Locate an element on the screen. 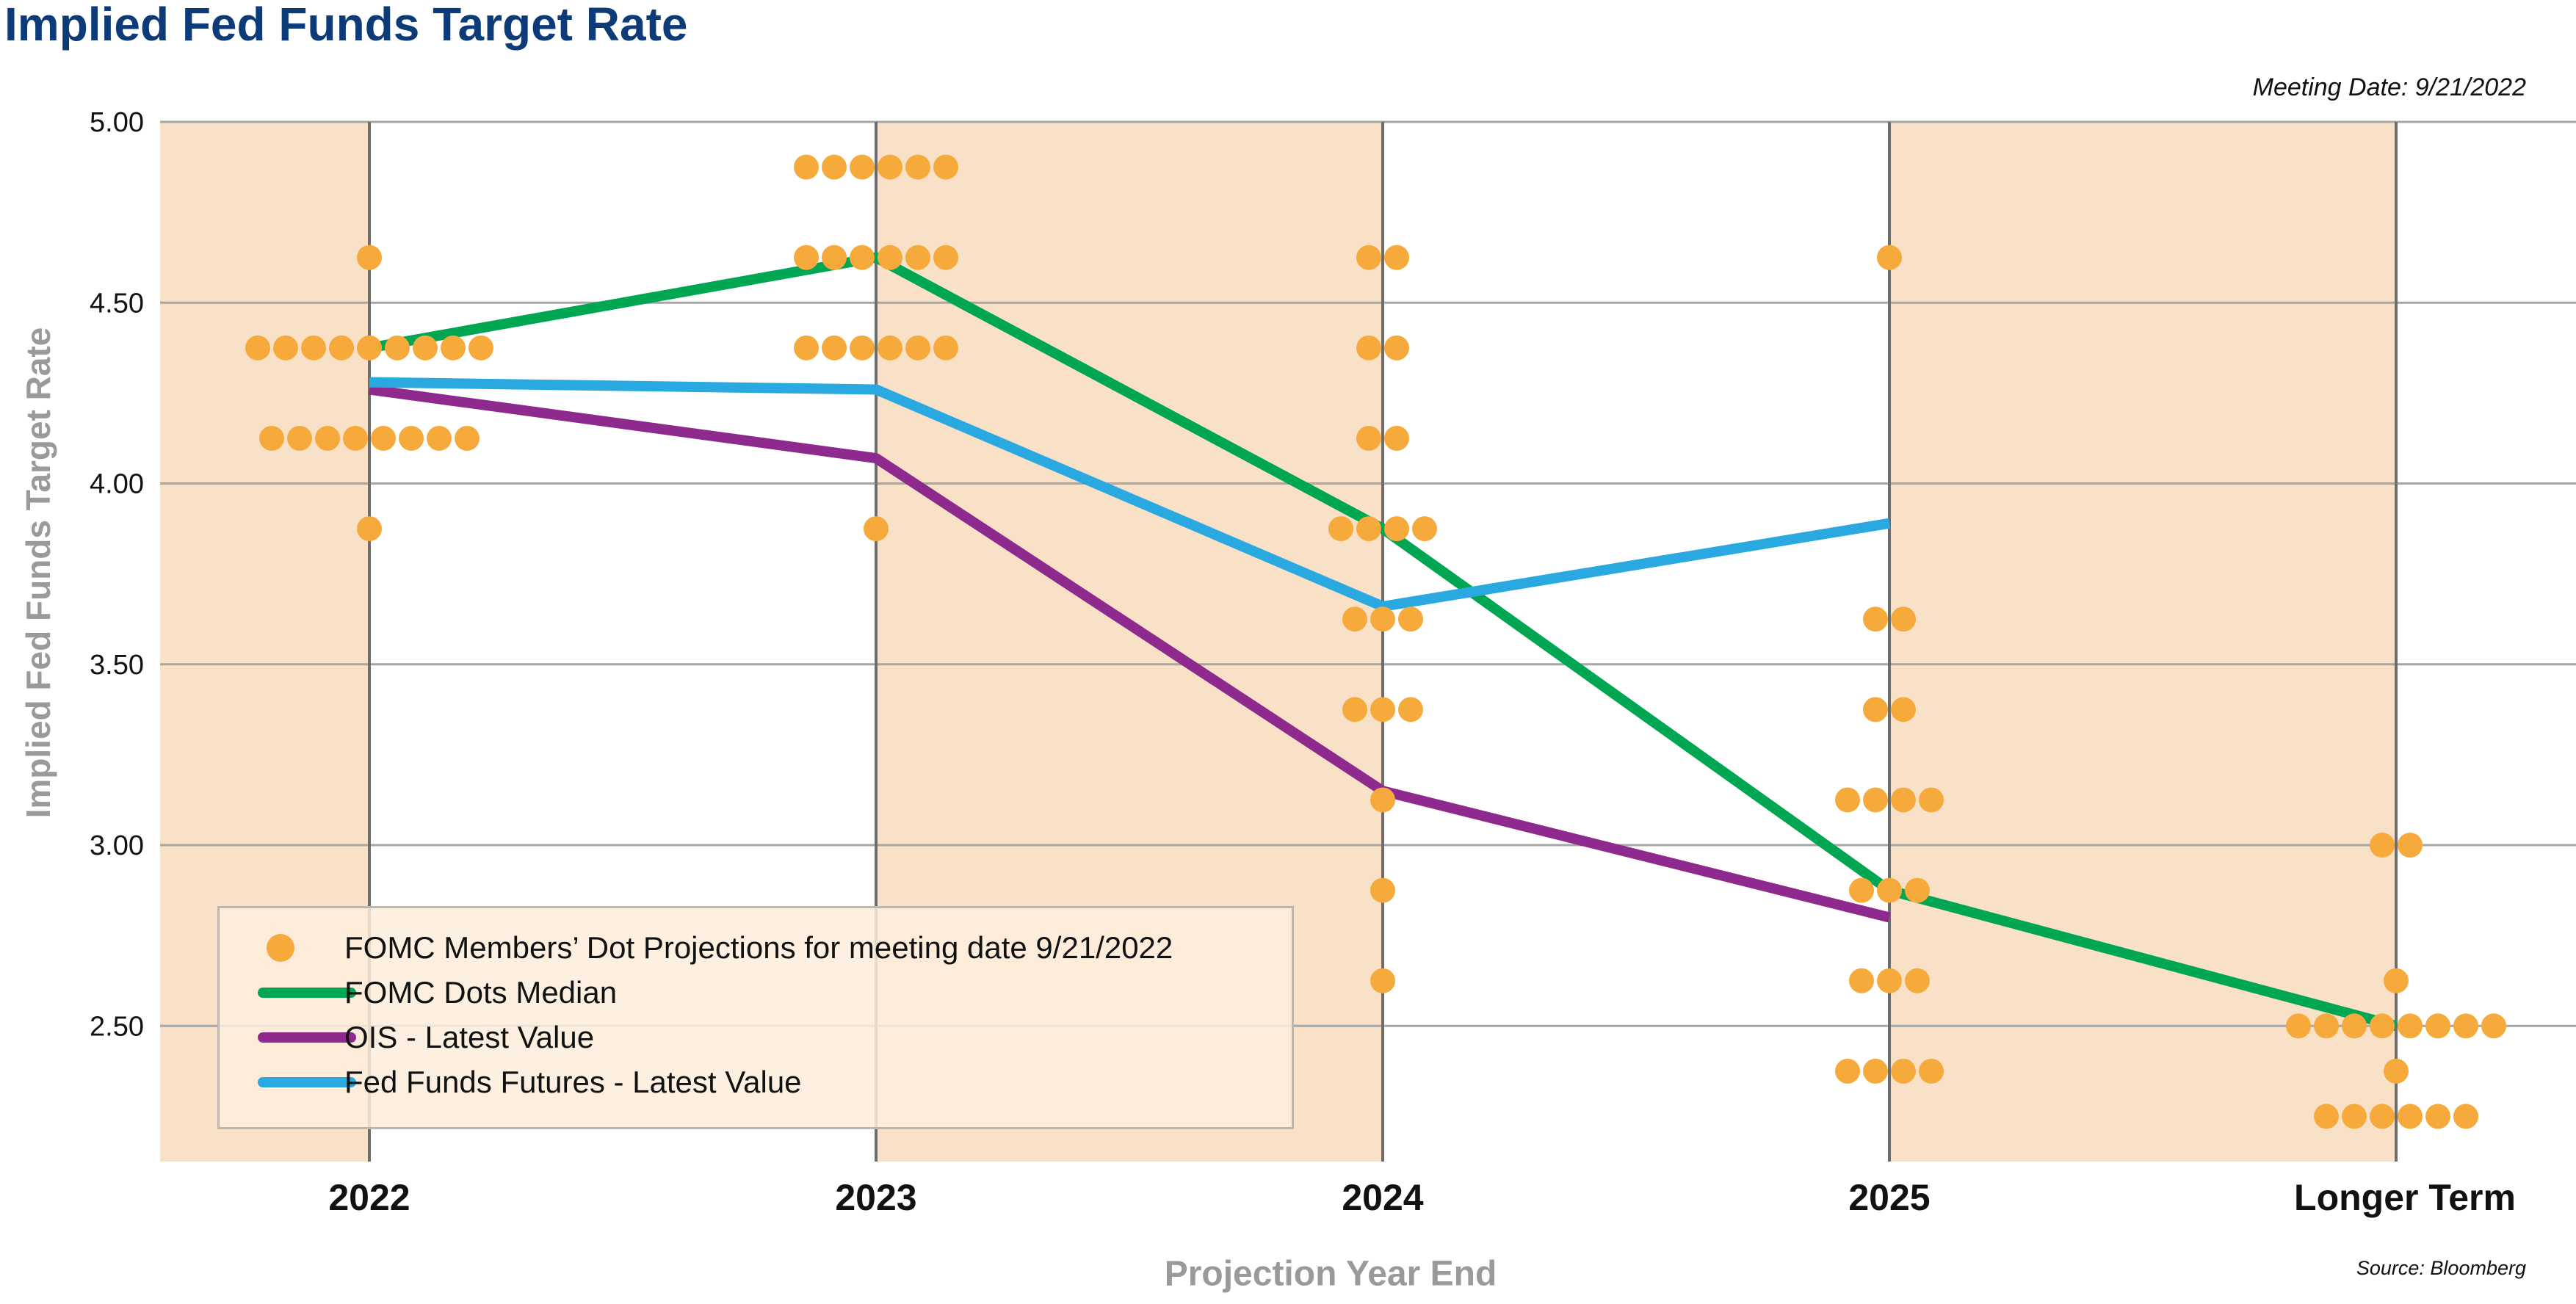  x-tick-label: 2025 is located at coordinates (1889, 1197).